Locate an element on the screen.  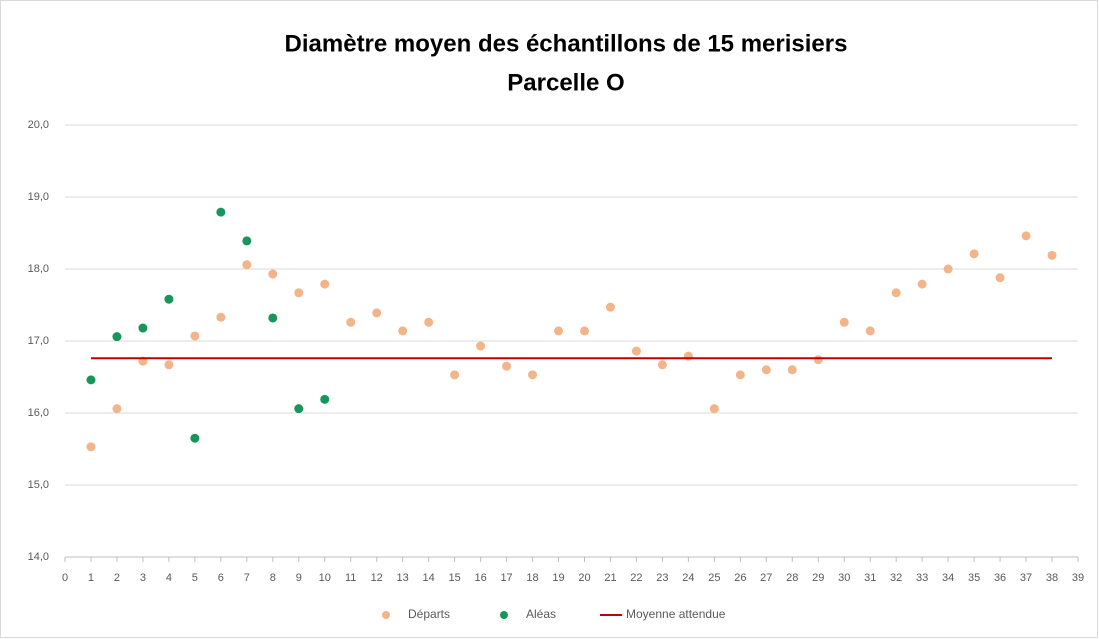
x-tick-label: 36 is located at coordinates (1000, 578).